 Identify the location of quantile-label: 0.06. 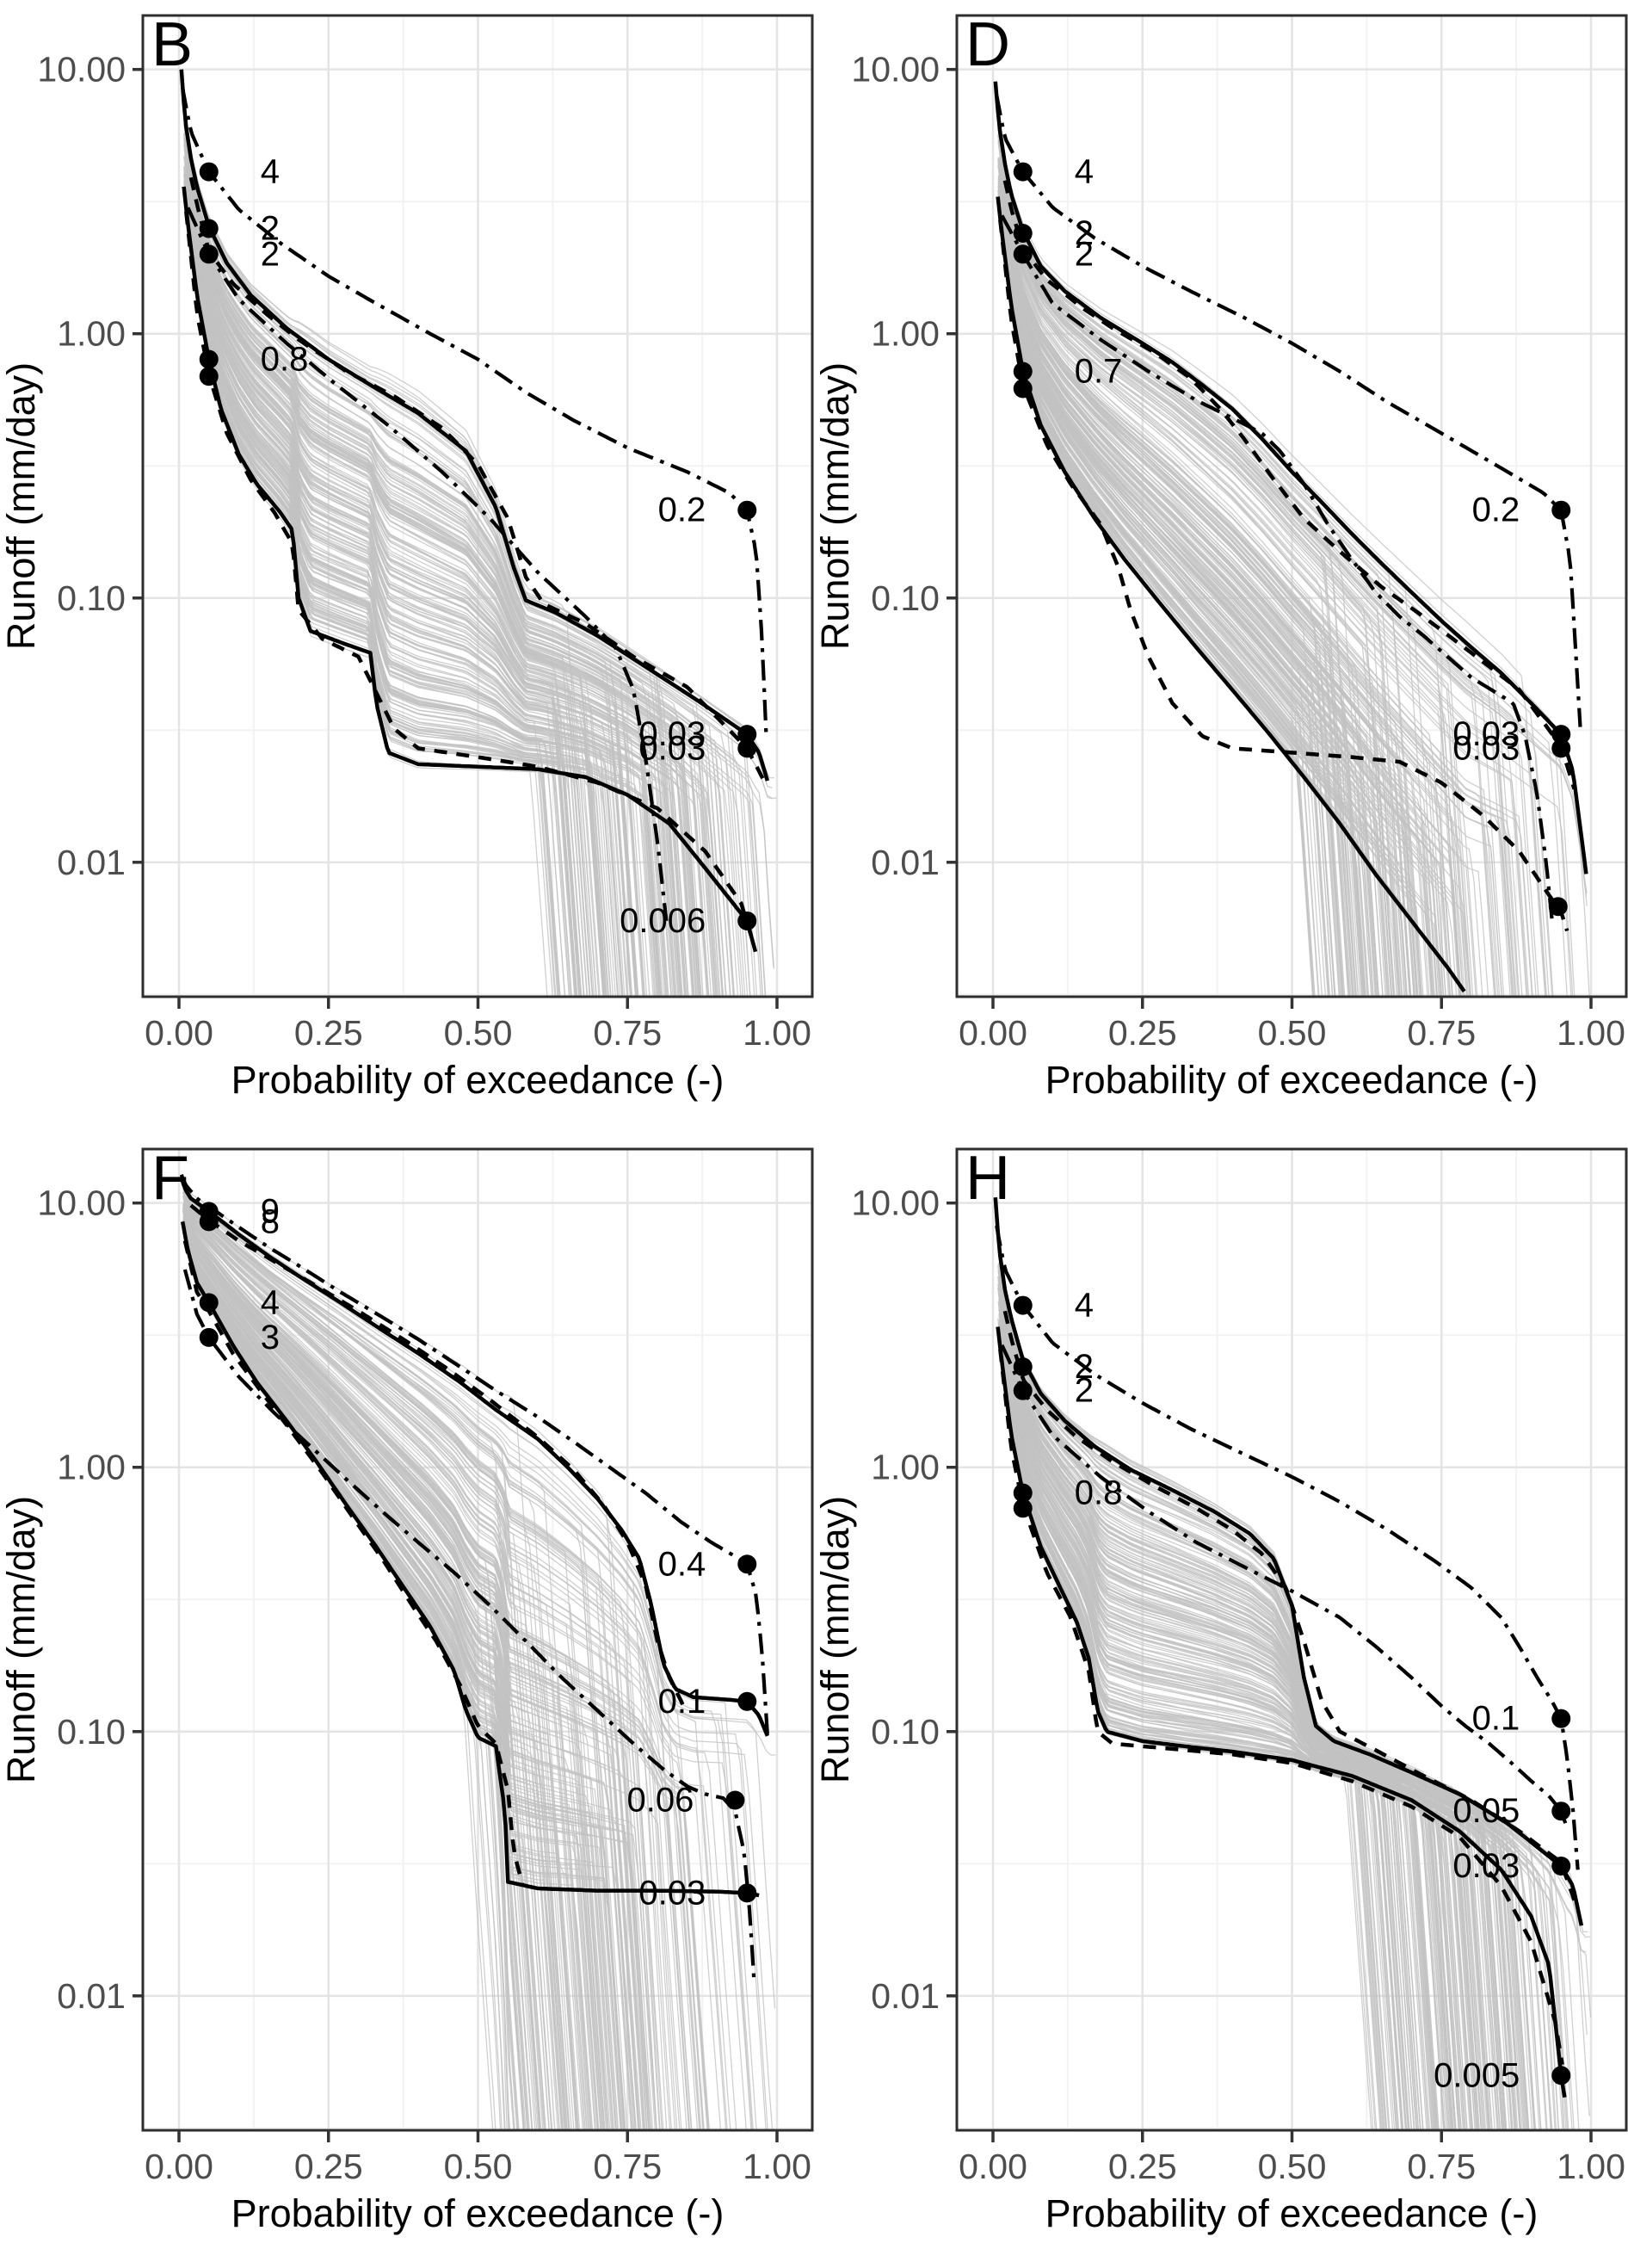
(660, 1800).